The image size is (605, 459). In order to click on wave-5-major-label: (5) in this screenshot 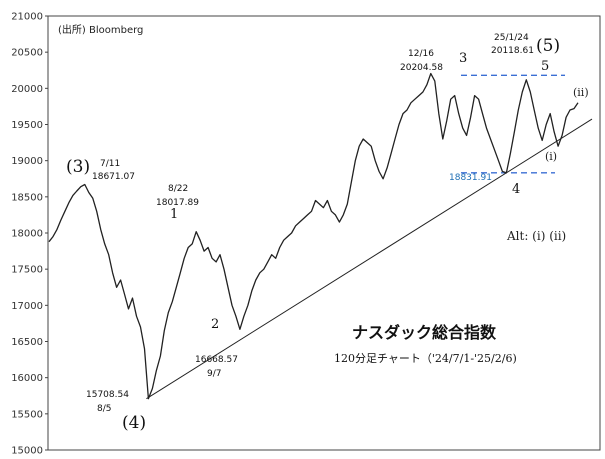, I will do `click(548, 46)`.